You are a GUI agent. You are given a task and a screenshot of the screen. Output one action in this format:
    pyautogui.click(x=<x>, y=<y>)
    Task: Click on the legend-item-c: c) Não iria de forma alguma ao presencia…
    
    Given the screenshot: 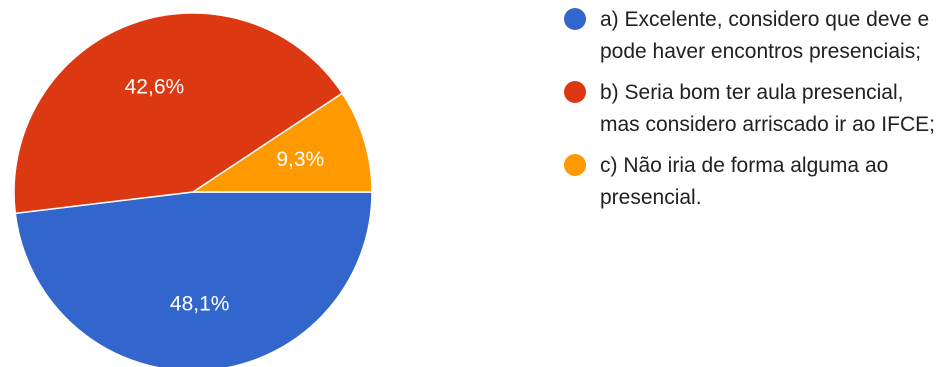 What is the action you would take?
    pyautogui.click(x=748, y=182)
    